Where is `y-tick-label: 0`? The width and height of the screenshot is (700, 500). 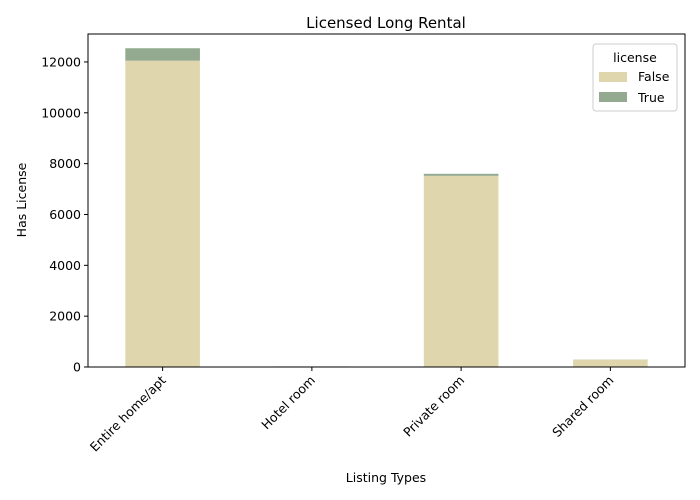
y-tick-label: 0 is located at coordinates (77, 367).